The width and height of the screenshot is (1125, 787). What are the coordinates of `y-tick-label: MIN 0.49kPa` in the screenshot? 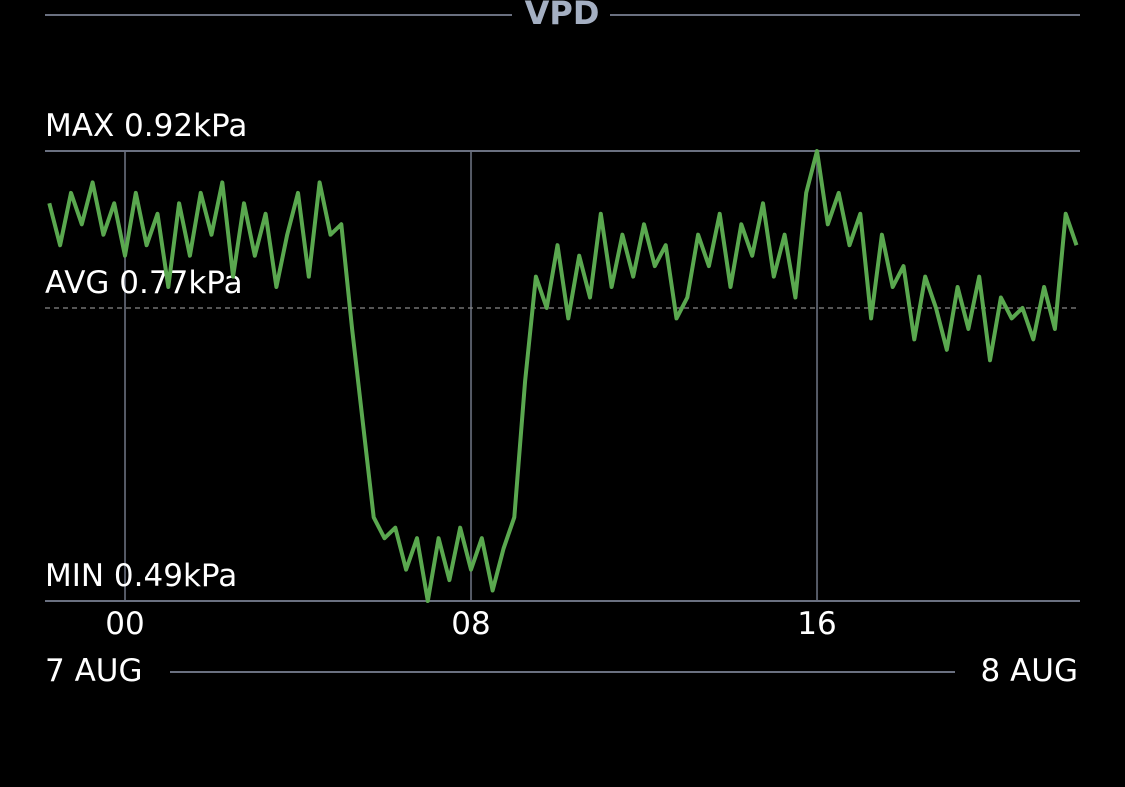 It's located at (141, 576).